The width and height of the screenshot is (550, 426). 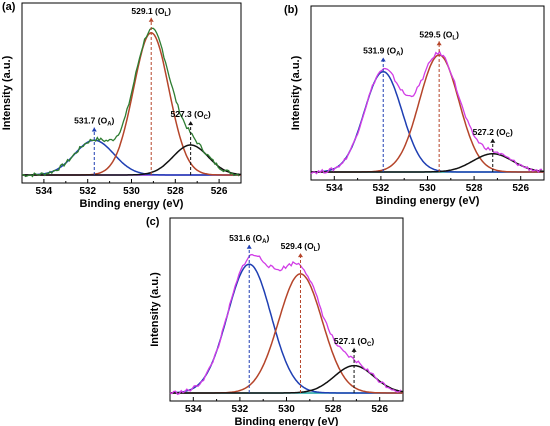 I want to click on annotation-label: 527.3 (OC), so click(x=190, y=115).